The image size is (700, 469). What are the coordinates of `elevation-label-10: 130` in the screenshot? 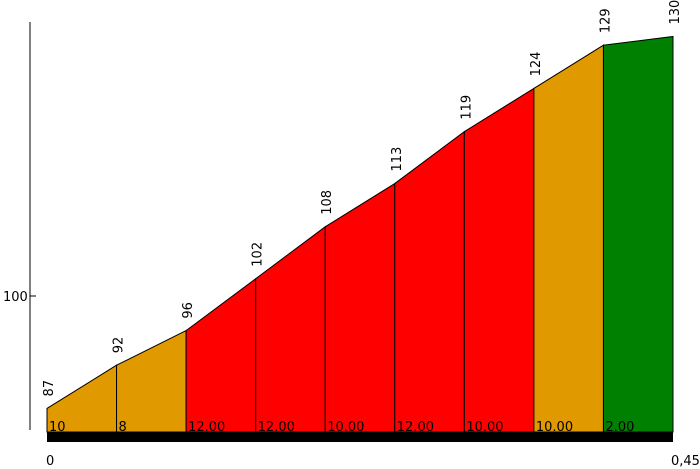 It's located at (675, 12).